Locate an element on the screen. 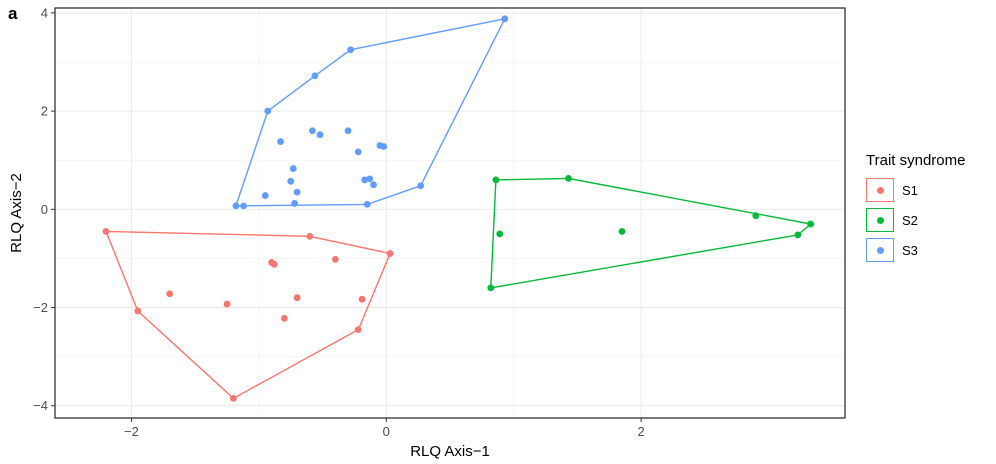  hull-s1 is located at coordinates (248, 315).